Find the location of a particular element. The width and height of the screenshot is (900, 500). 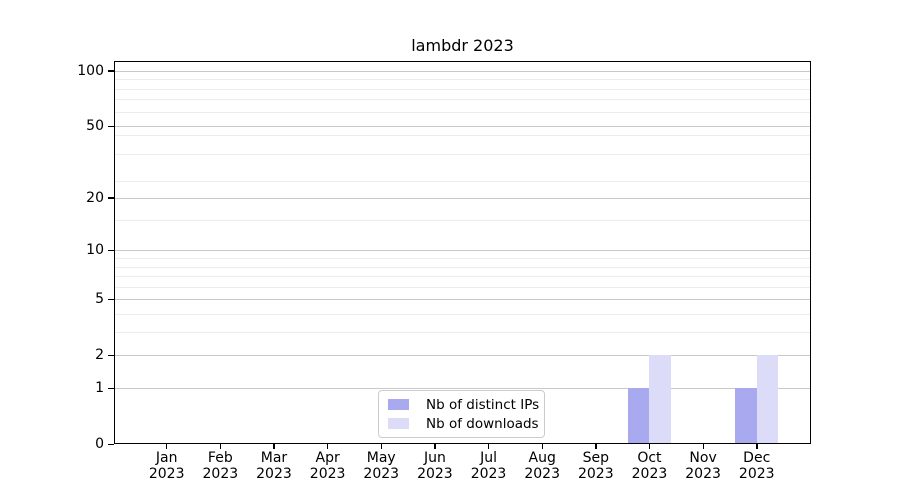

legend-swatch-distinct-ips is located at coordinates (398, 404).